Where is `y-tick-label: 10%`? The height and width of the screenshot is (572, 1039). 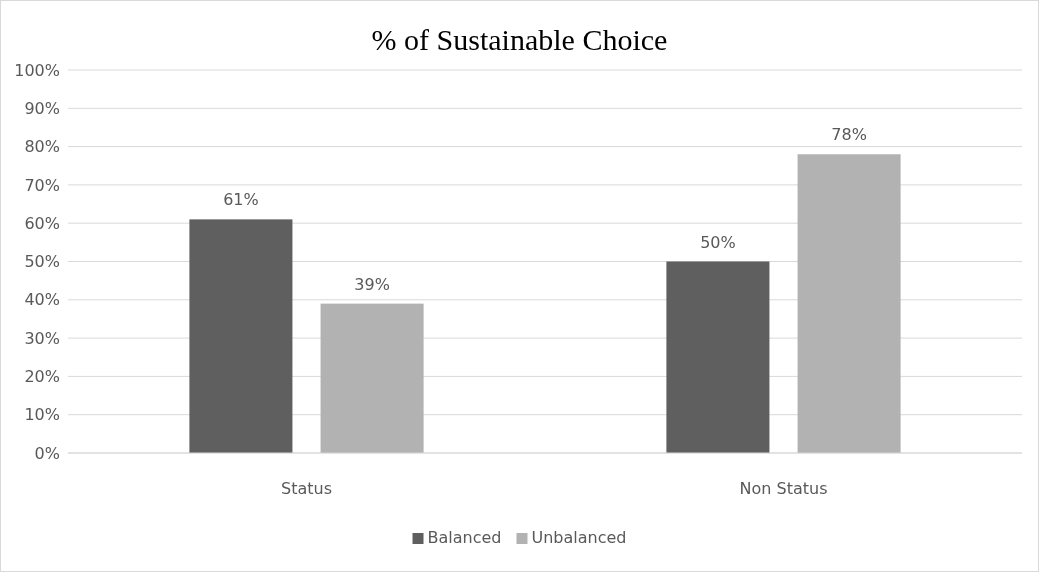 y-tick-label: 10% is located at coordinates (42, 415).